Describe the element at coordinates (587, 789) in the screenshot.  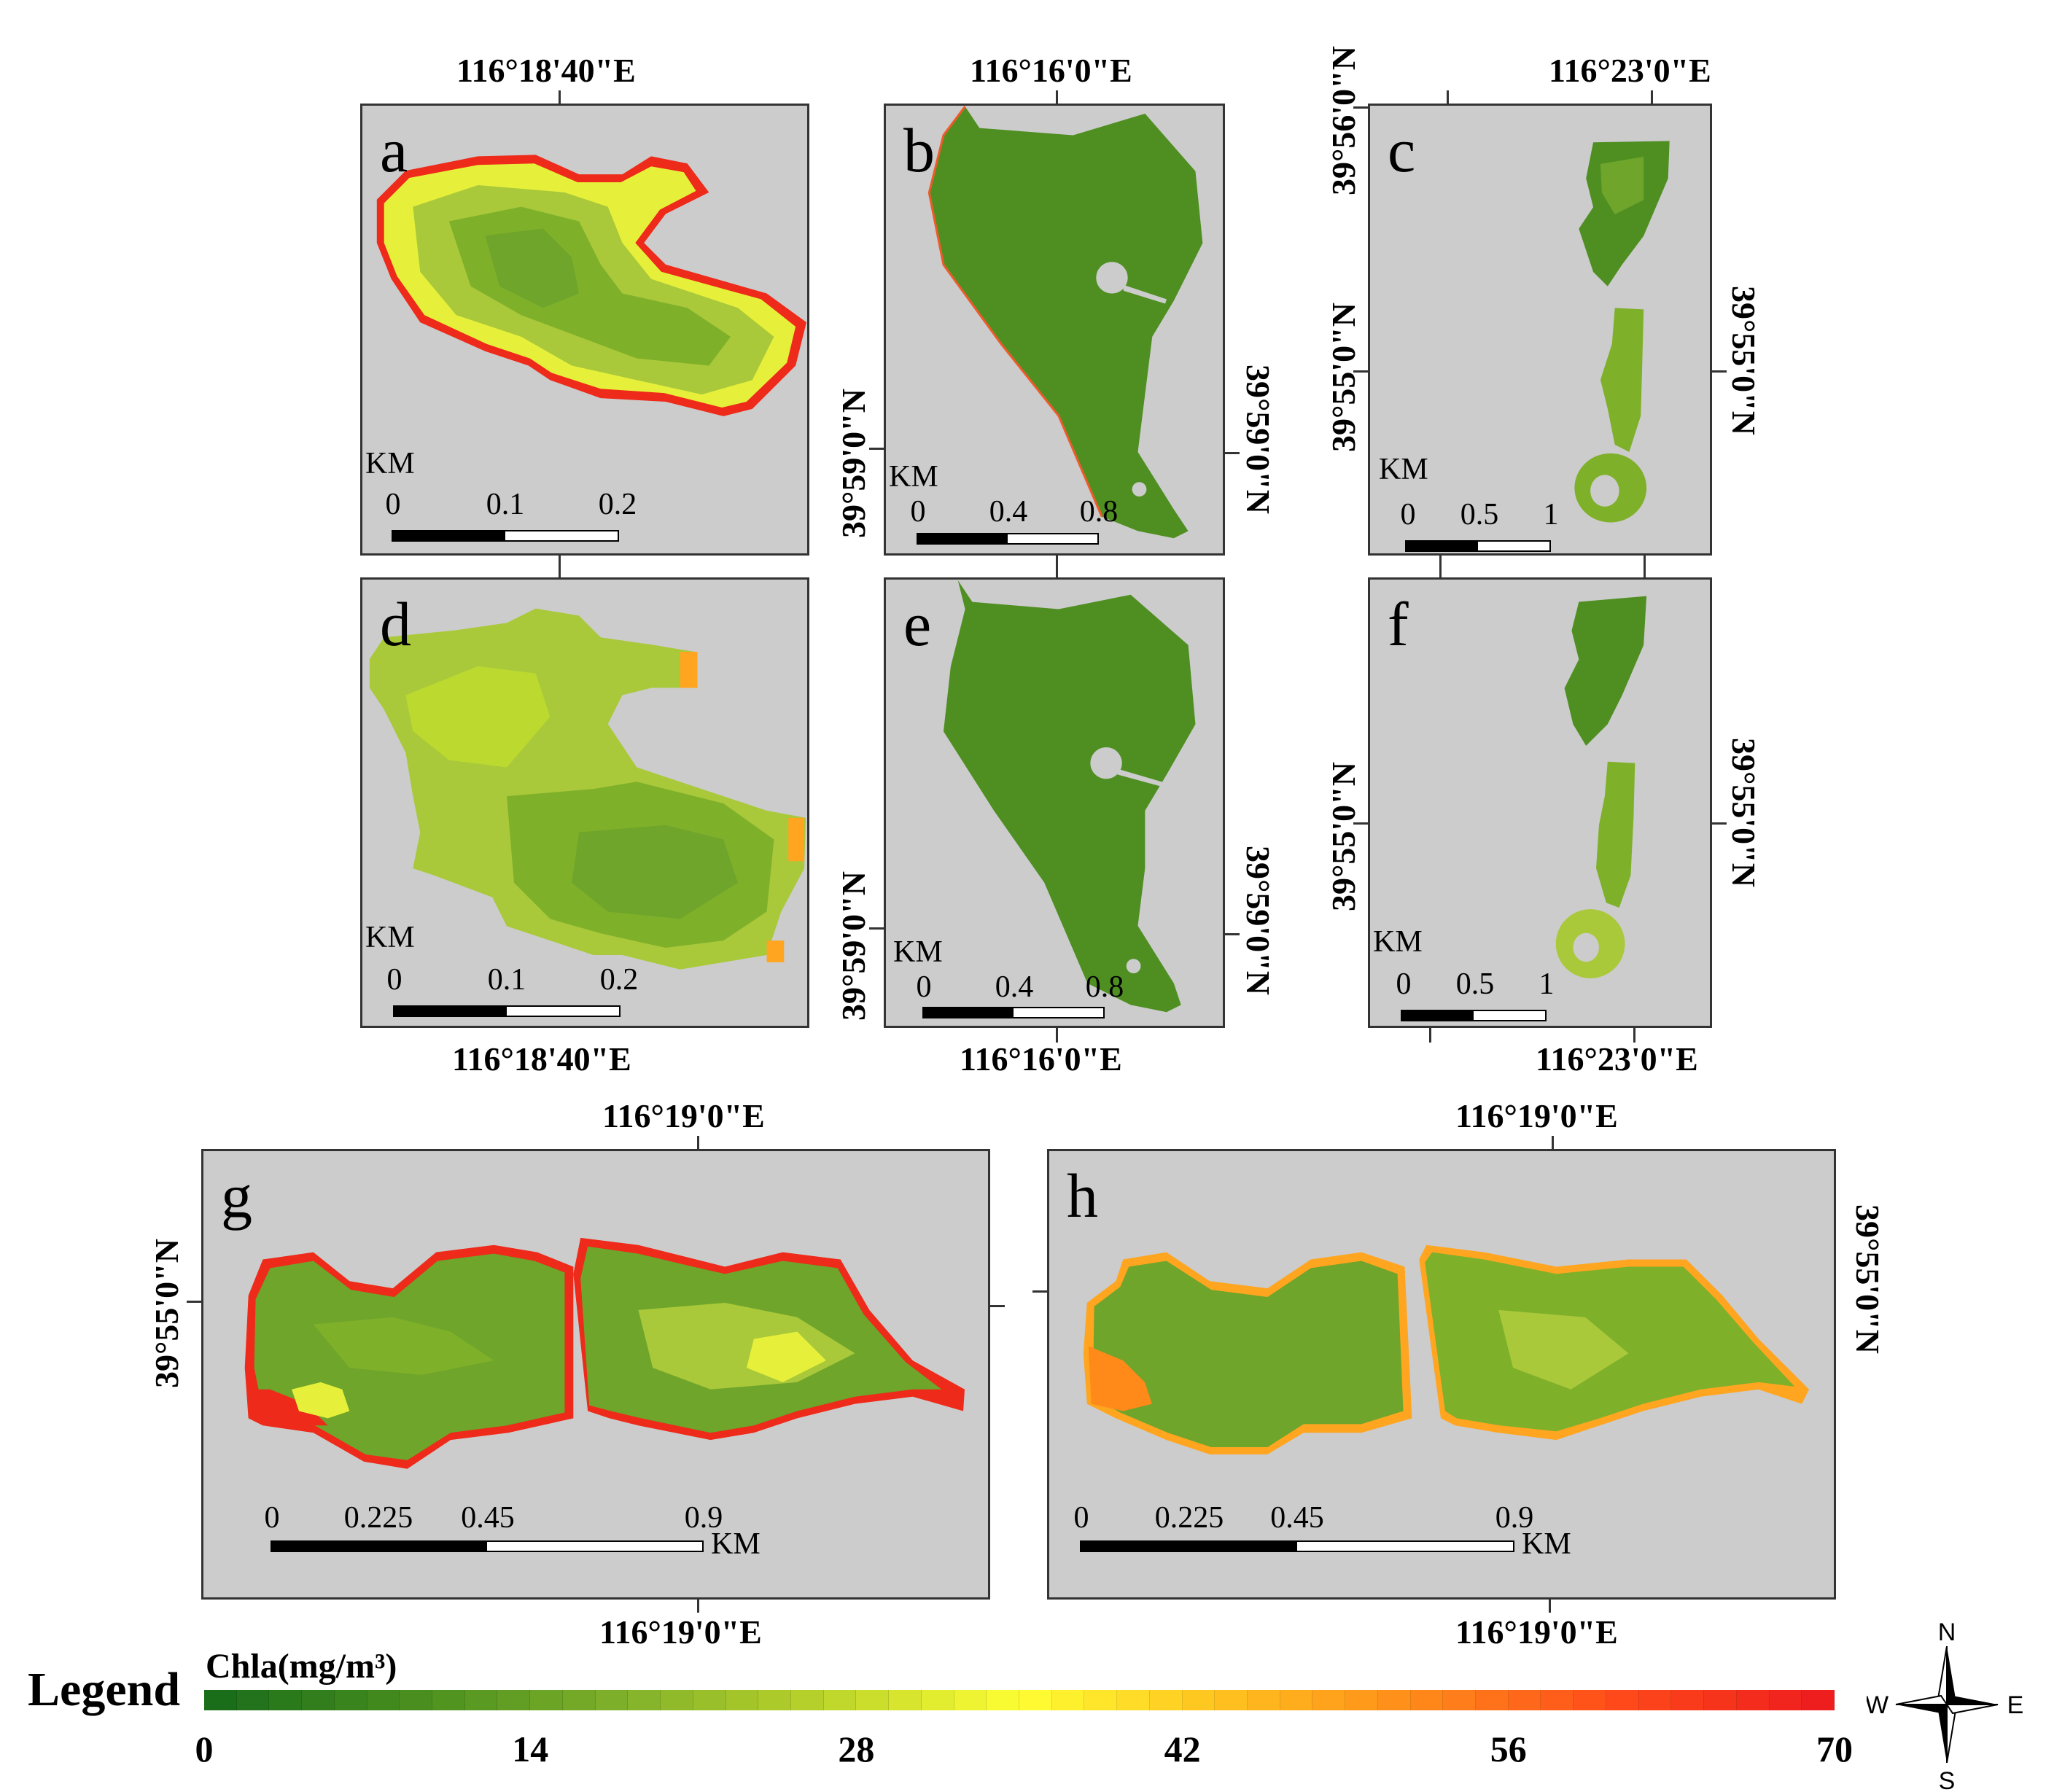
I see `lake-shape-d` at that location.